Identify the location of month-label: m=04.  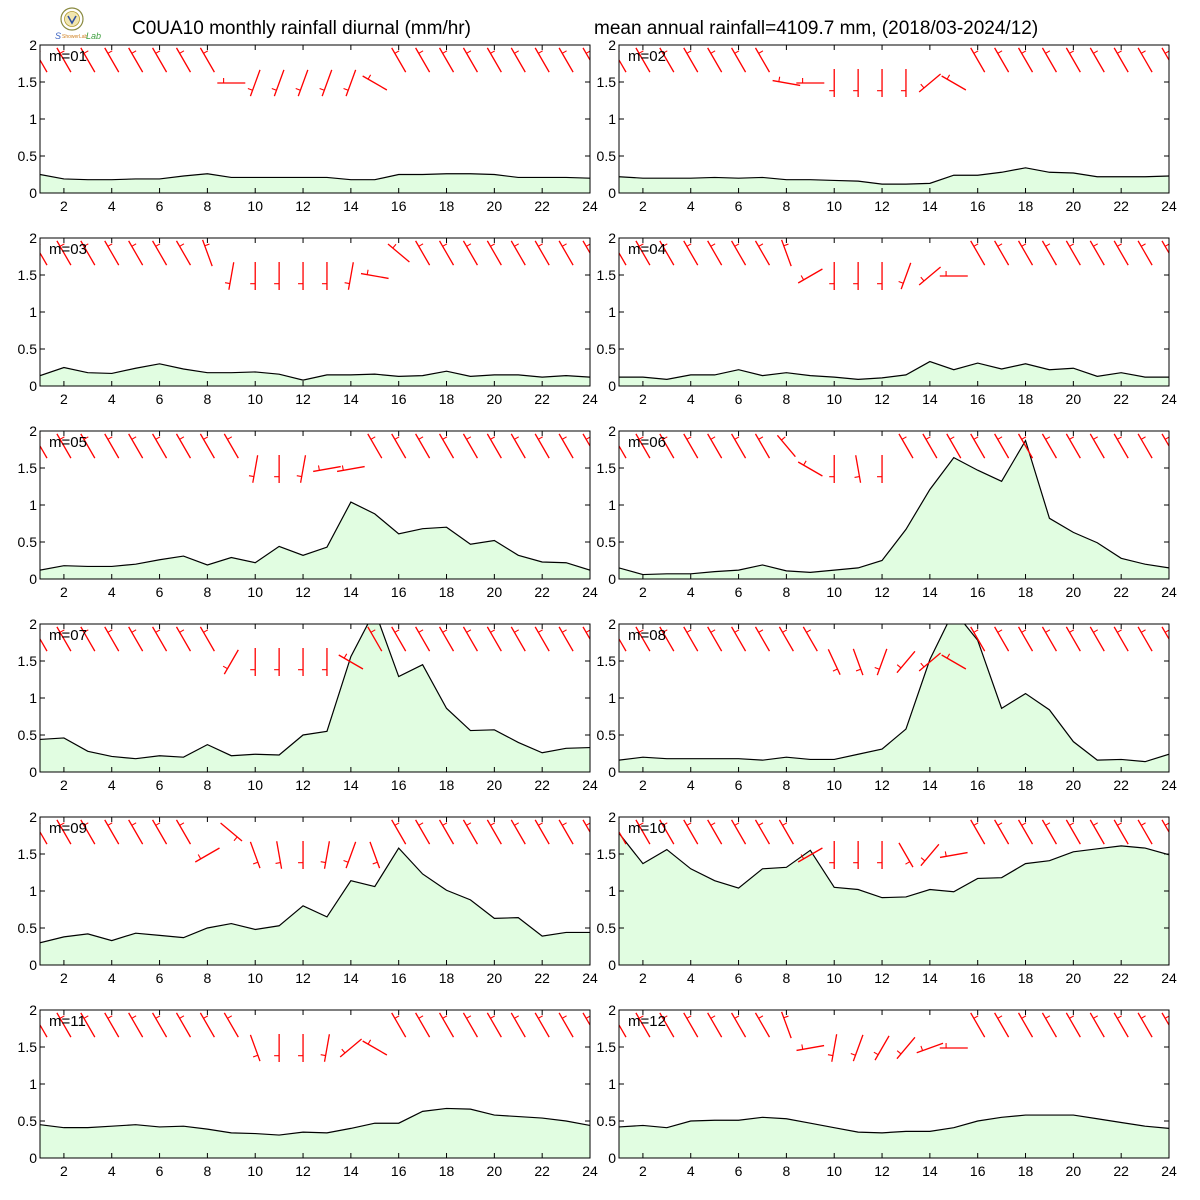
(647, 249).